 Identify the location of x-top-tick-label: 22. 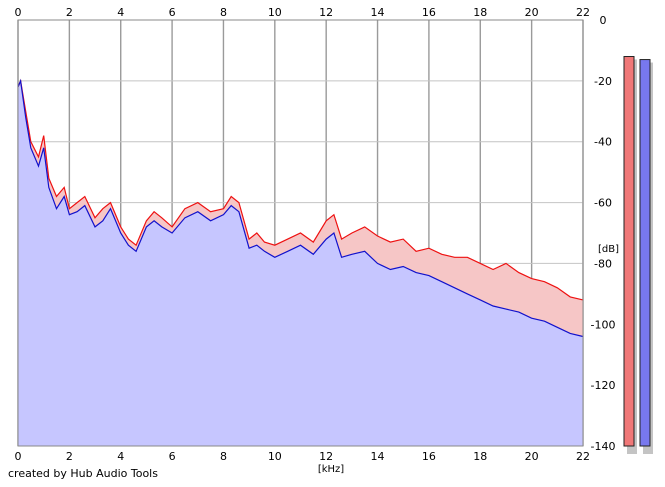
(583, 12).